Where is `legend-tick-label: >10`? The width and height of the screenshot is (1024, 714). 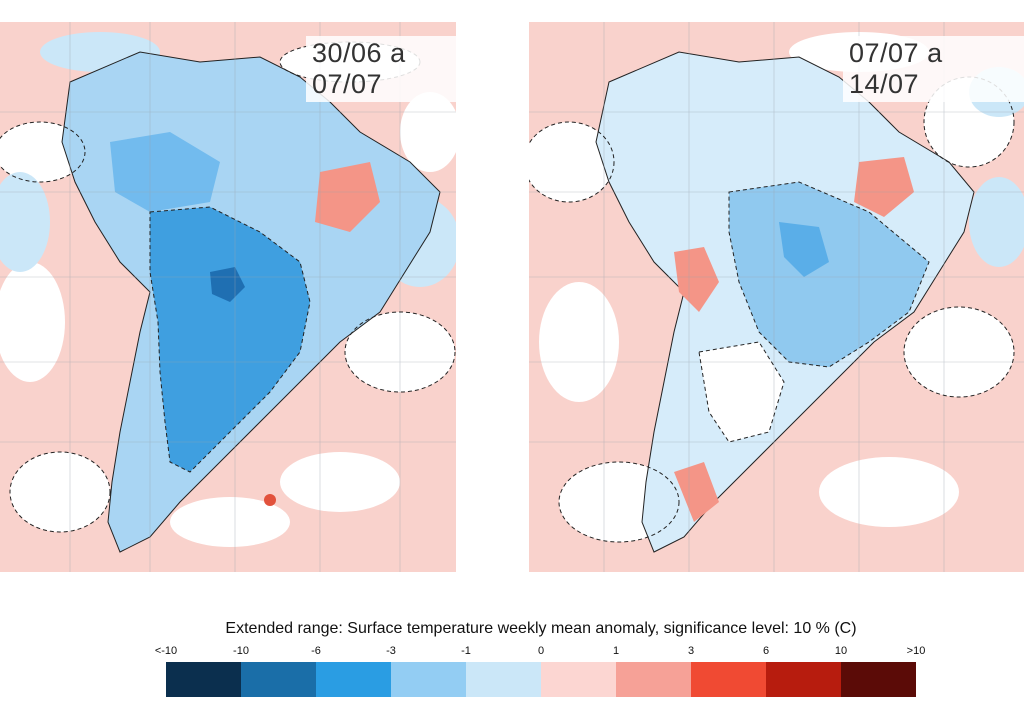
legend-tick-label: >10 is located at coordinates (916, 651).